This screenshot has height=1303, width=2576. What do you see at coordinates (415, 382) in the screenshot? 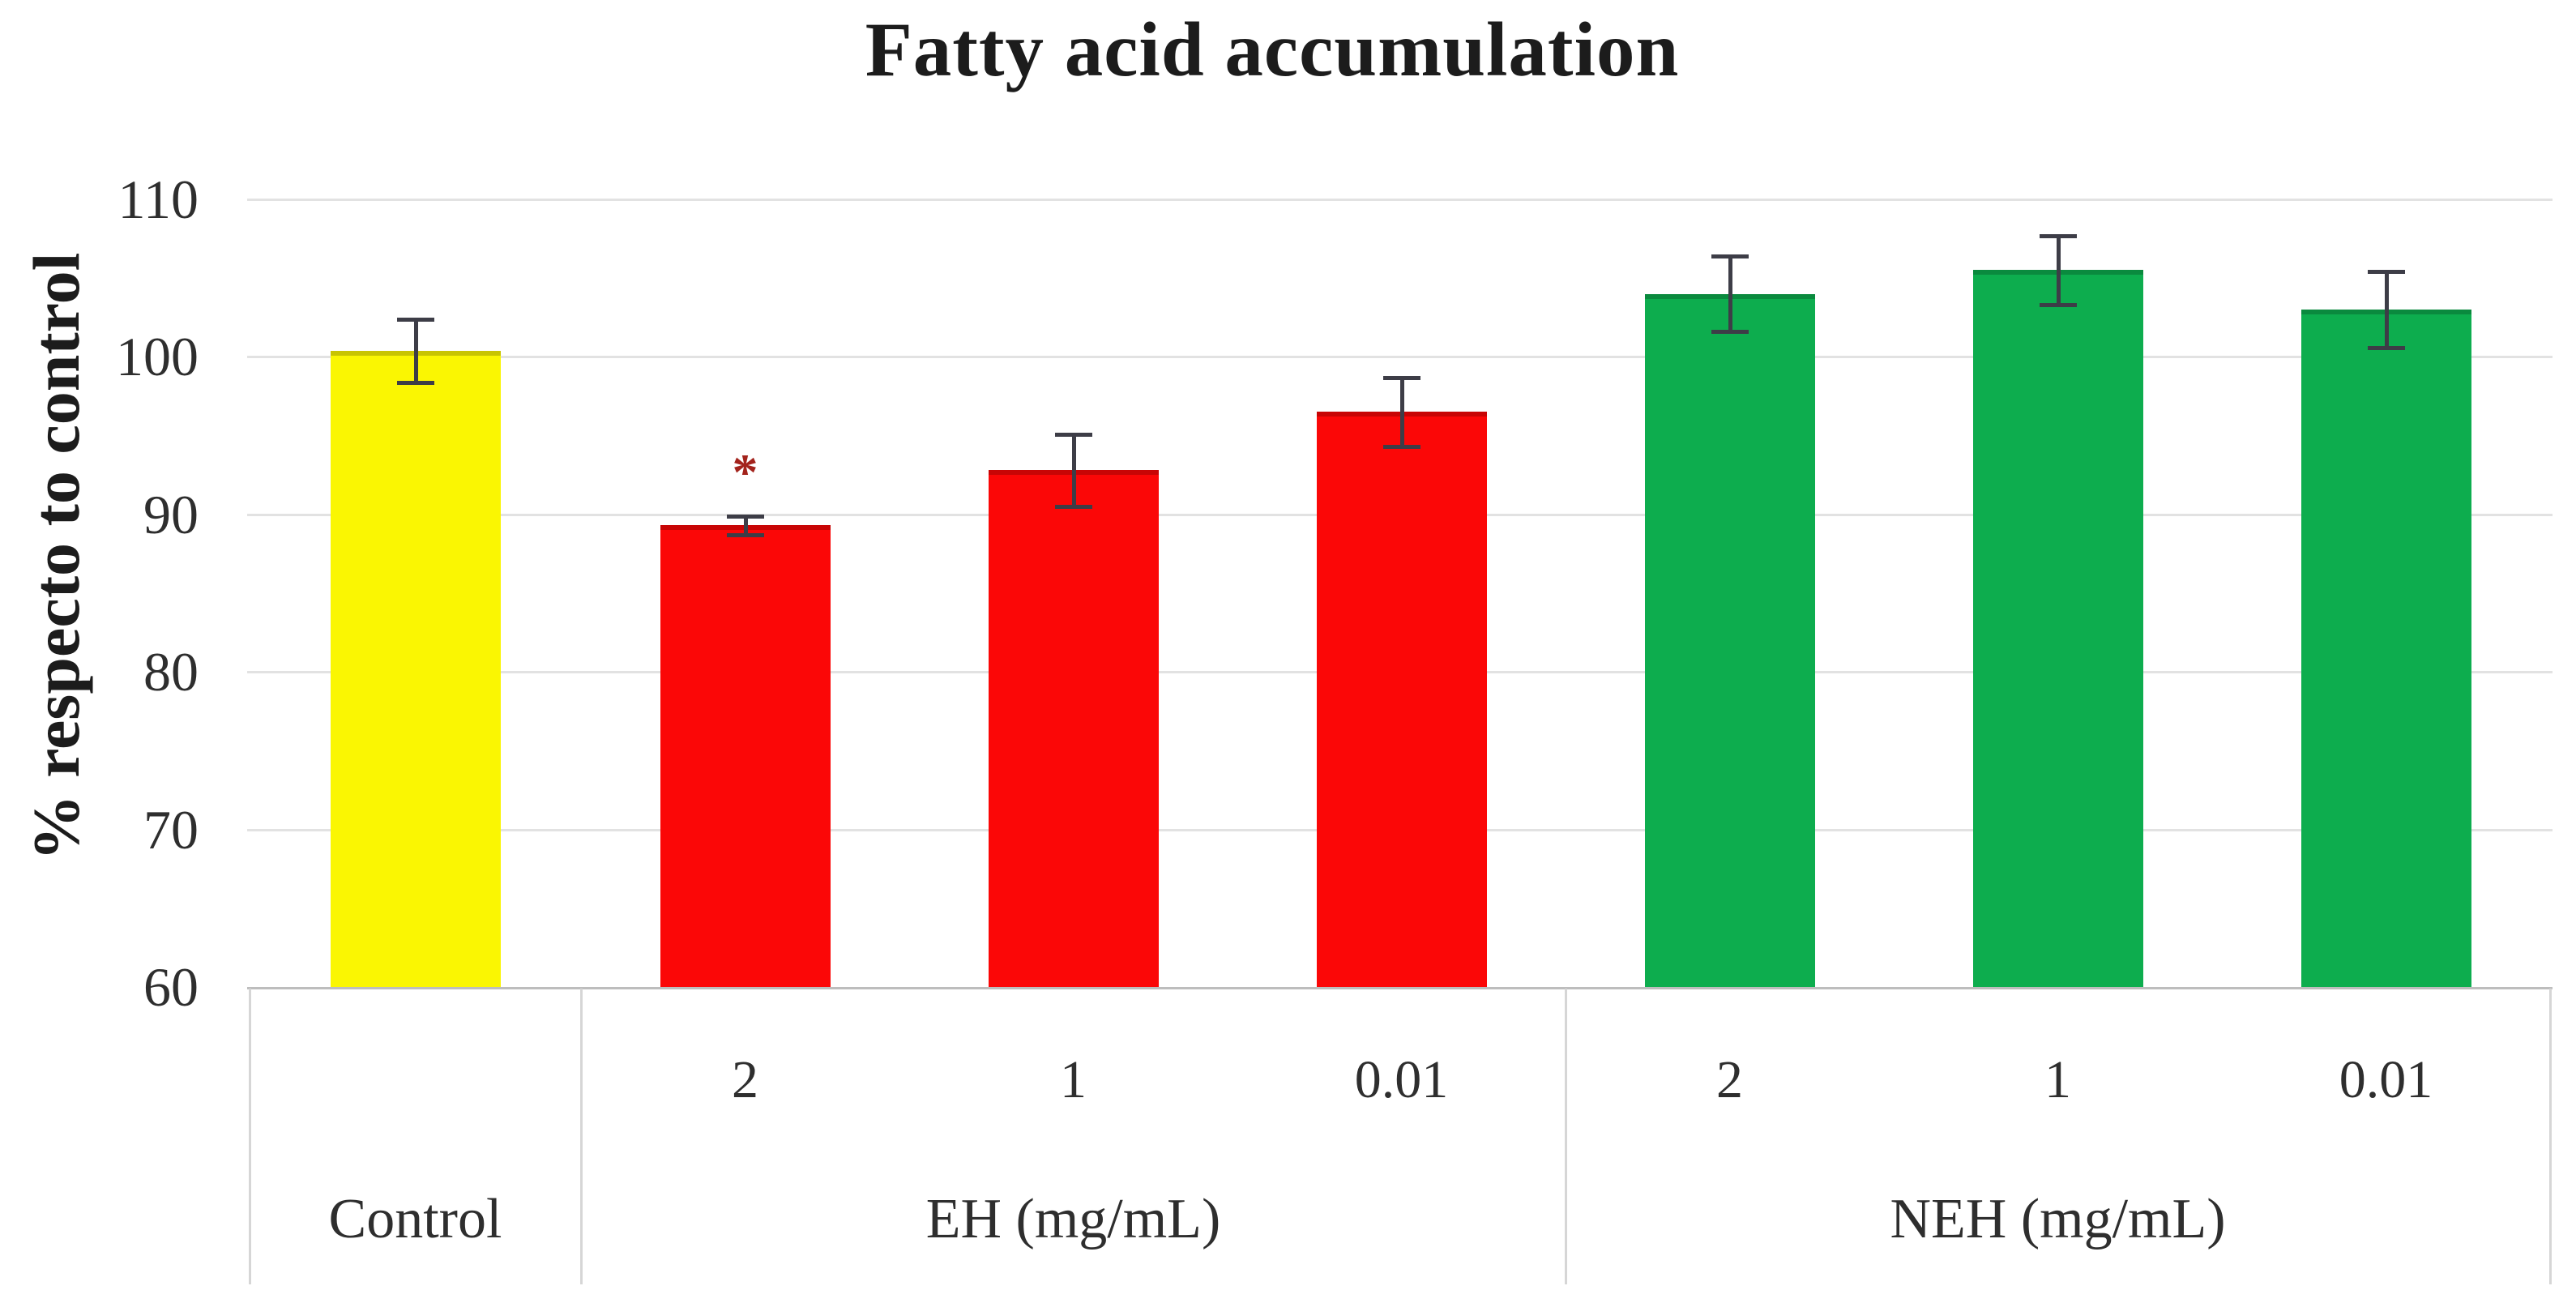
I see `error-bar-cap-bottom-control` at bounding box center [415, 382].